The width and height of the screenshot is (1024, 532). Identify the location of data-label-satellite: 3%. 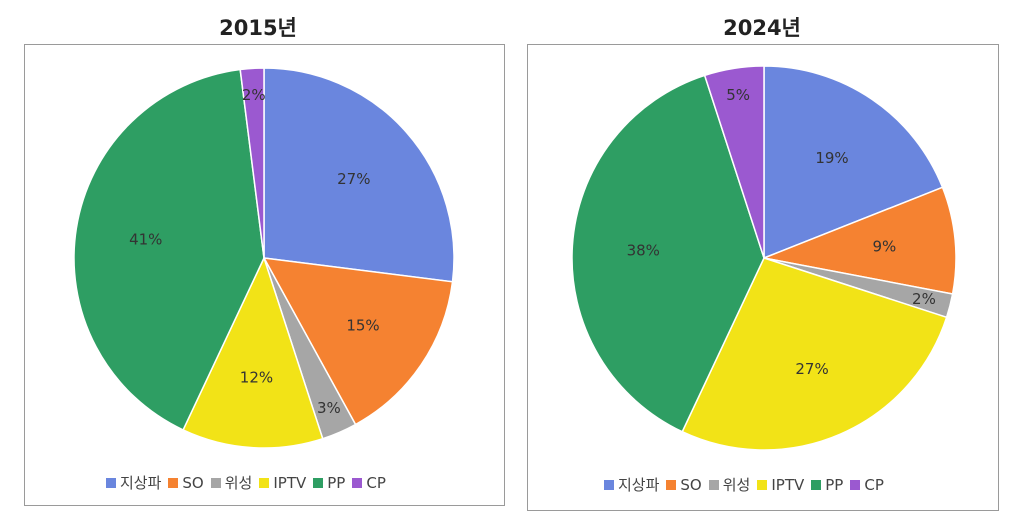
(329, 408).